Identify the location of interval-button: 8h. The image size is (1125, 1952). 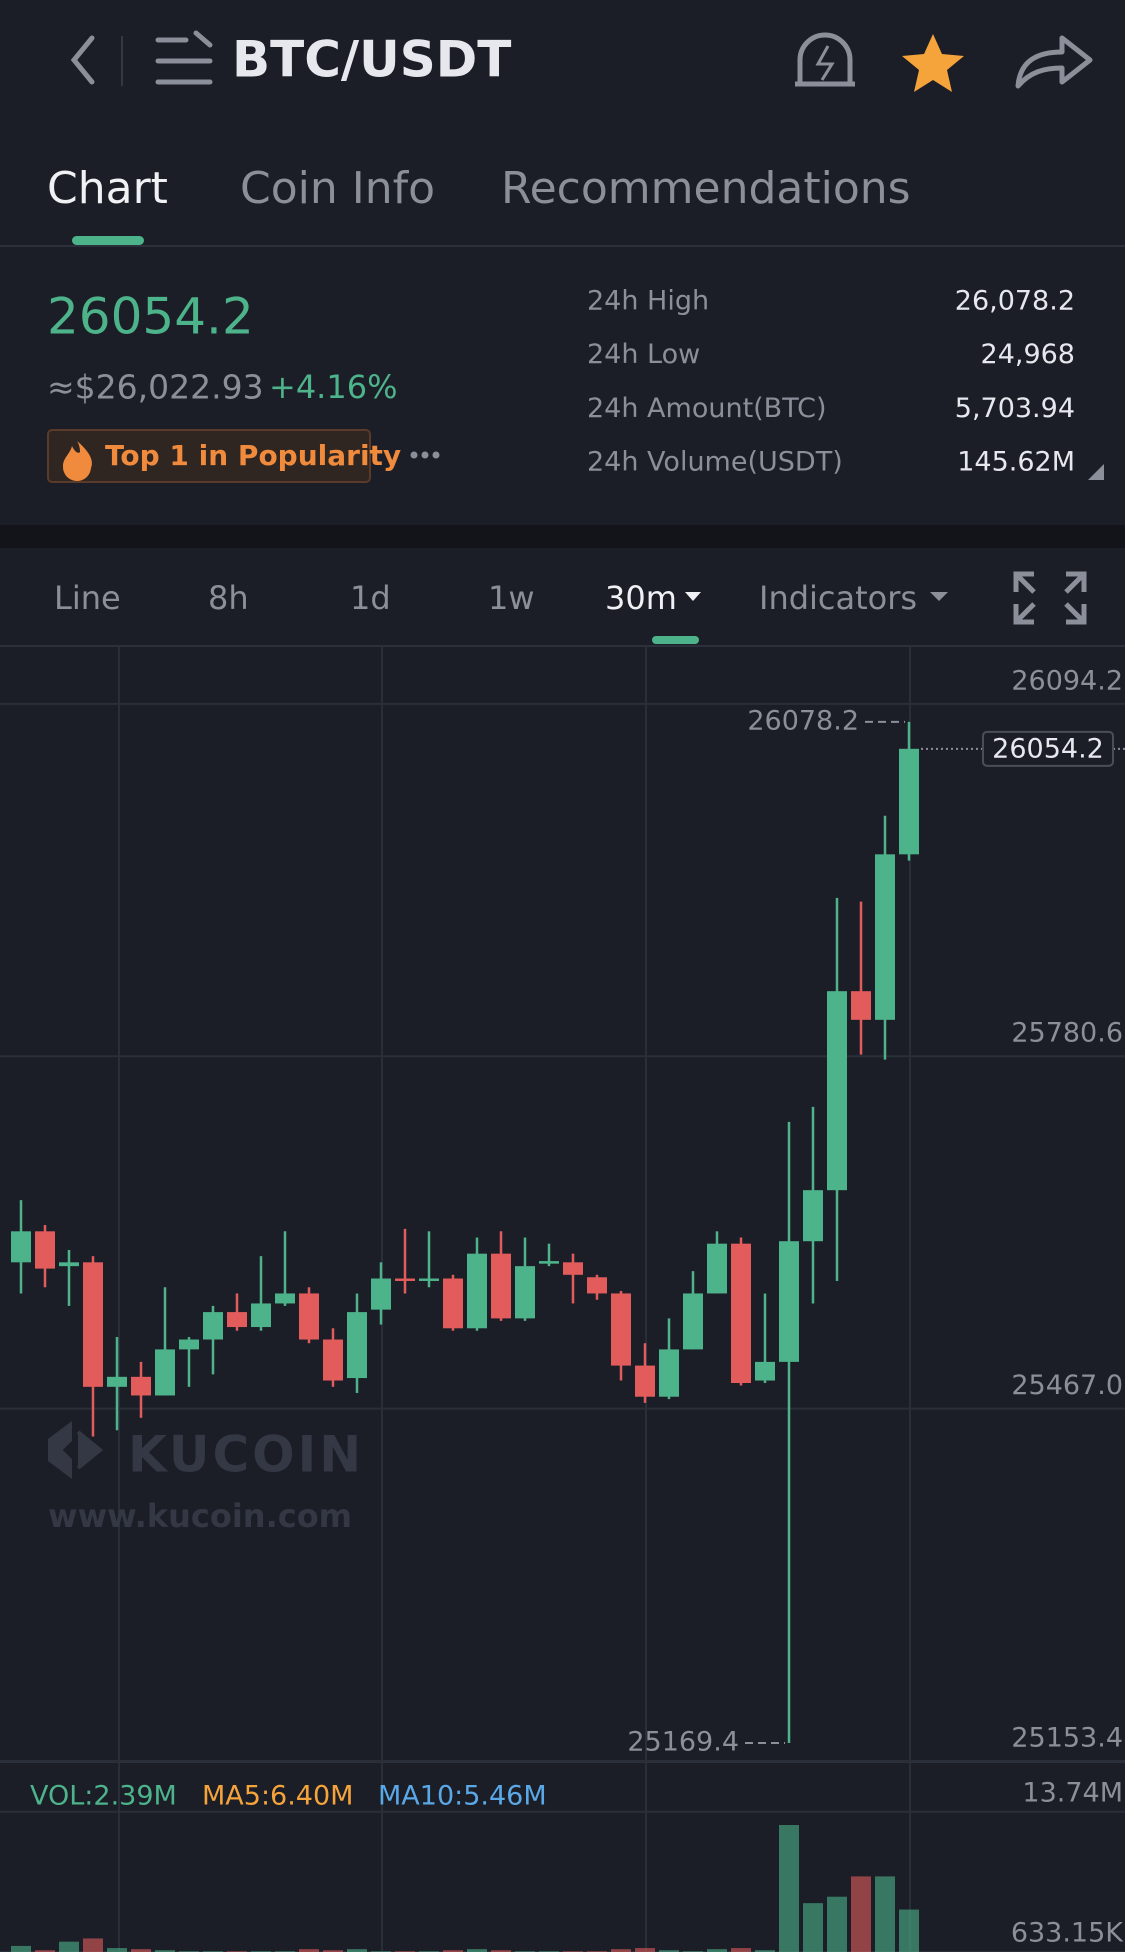
(228, 598).